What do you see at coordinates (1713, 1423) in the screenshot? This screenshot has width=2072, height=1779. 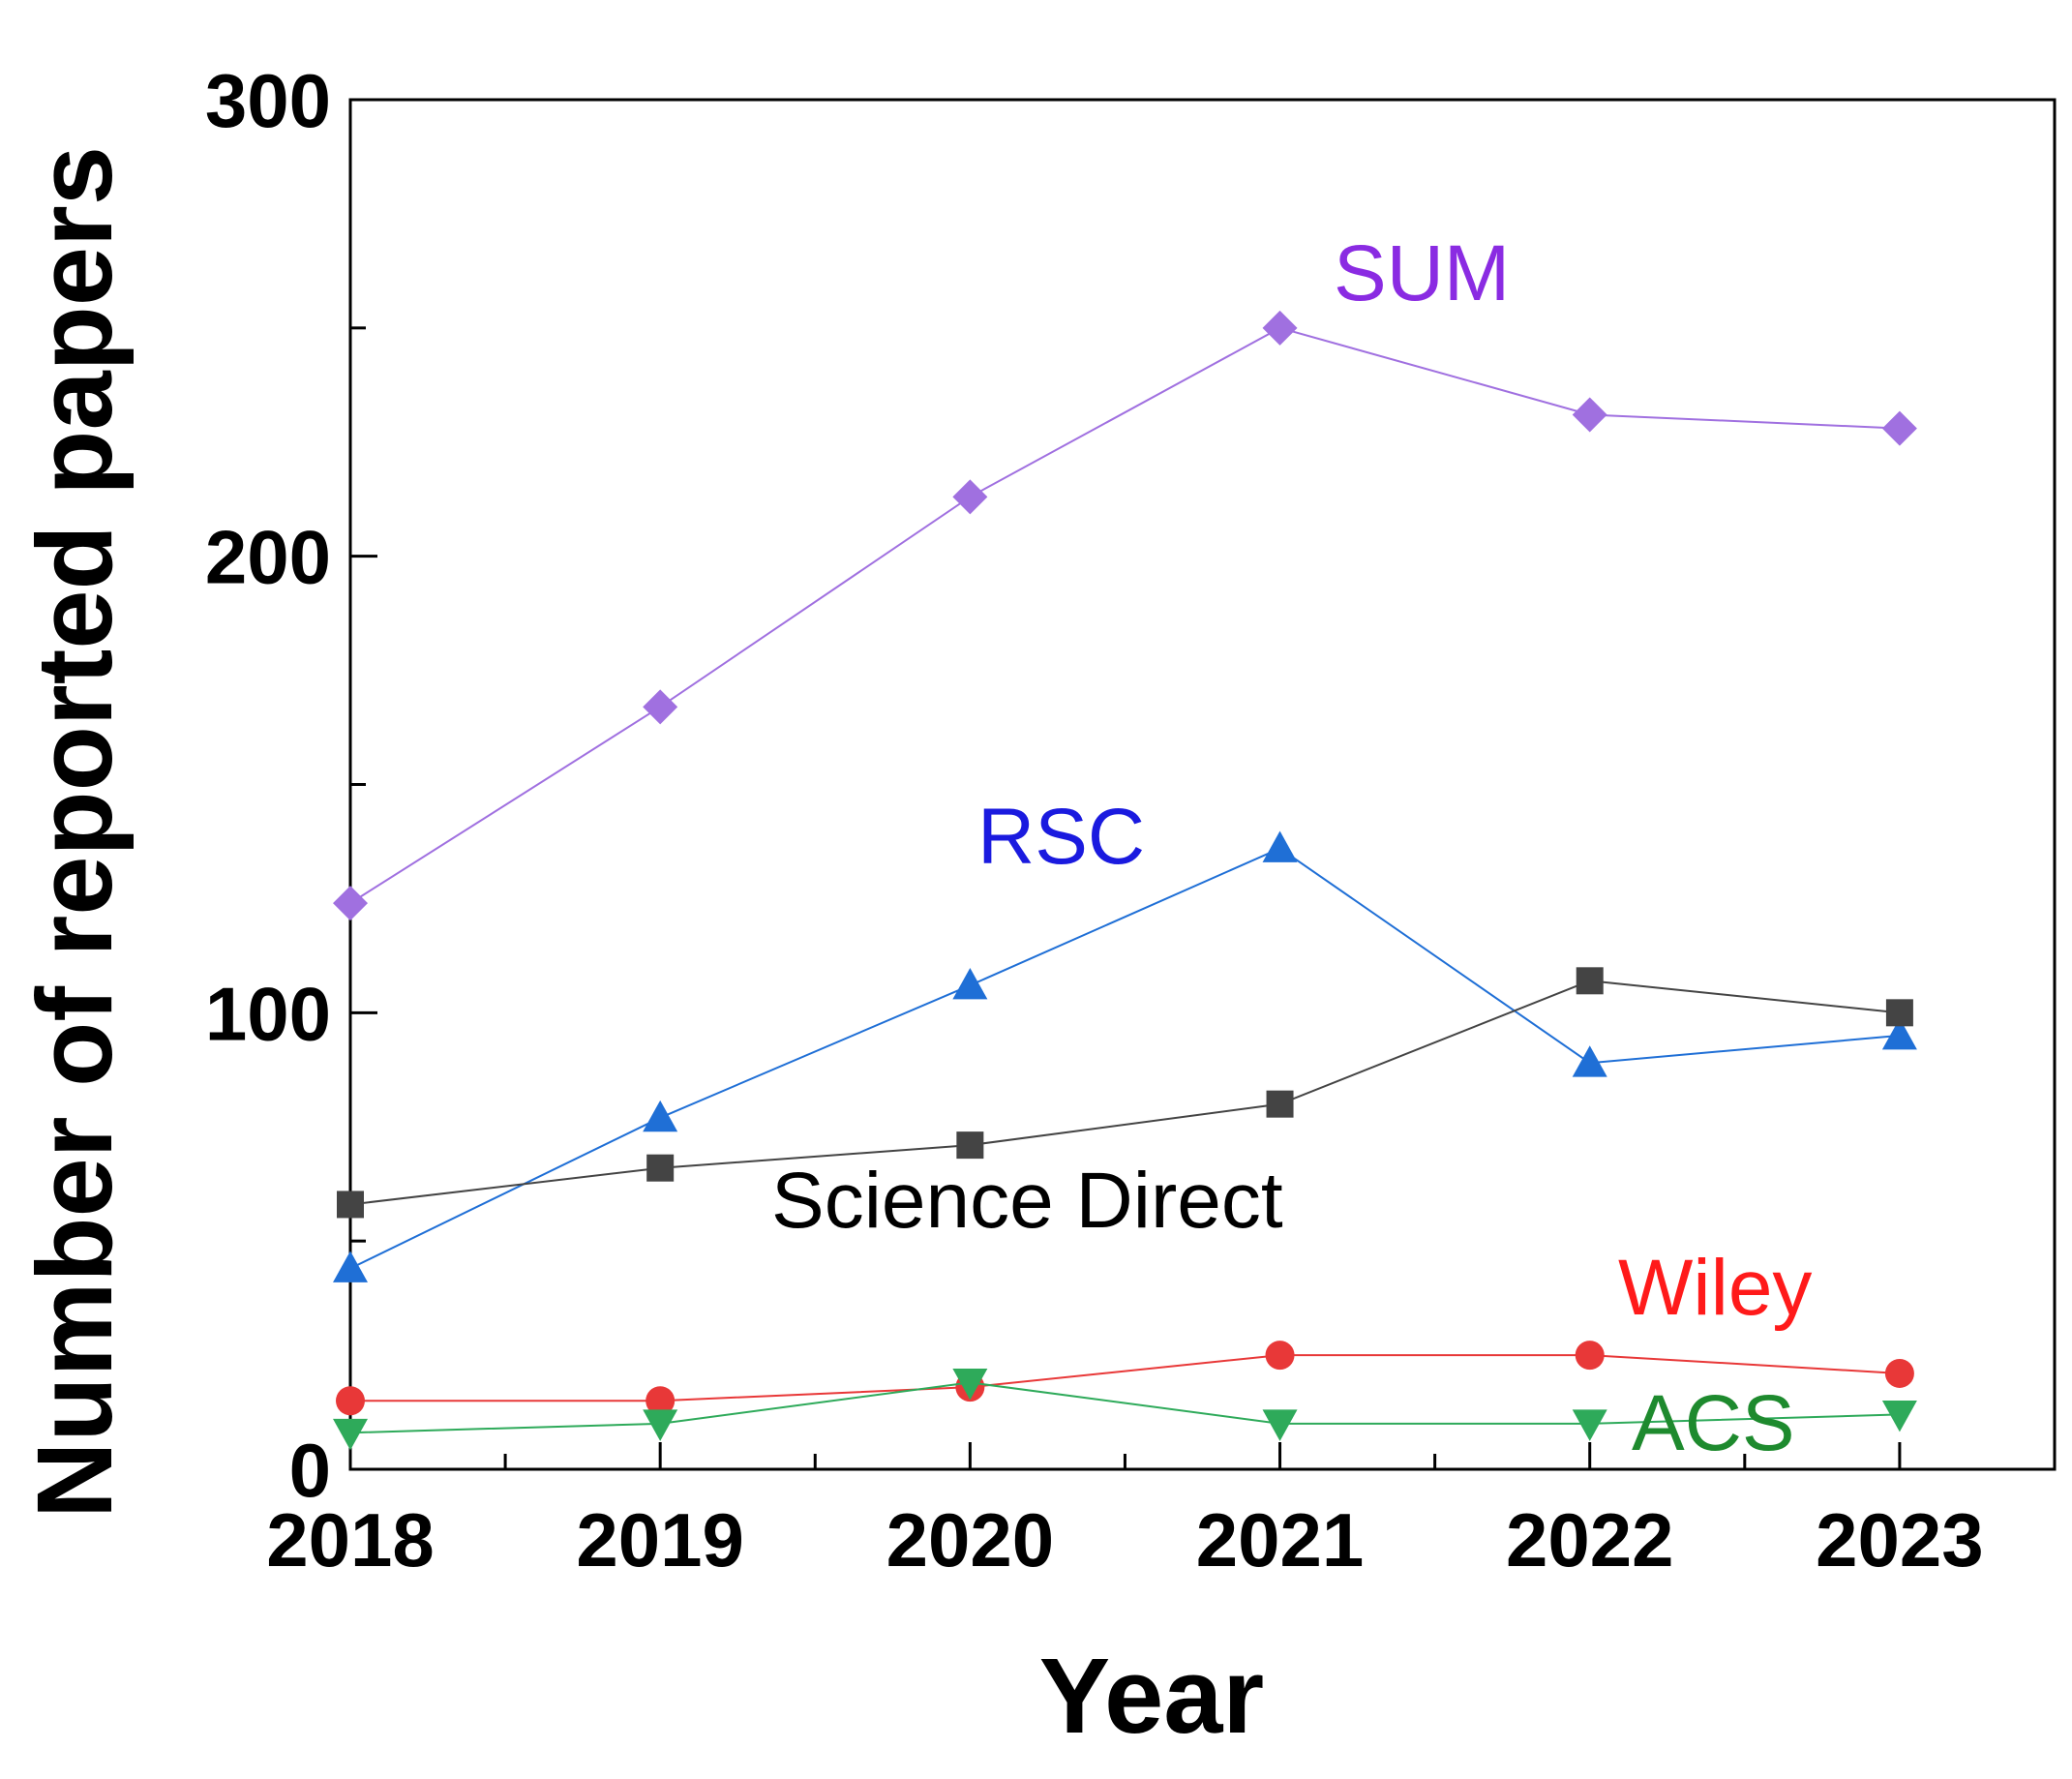 I see `series-label-acs: ACS` at bounding box center [1713, 1423].